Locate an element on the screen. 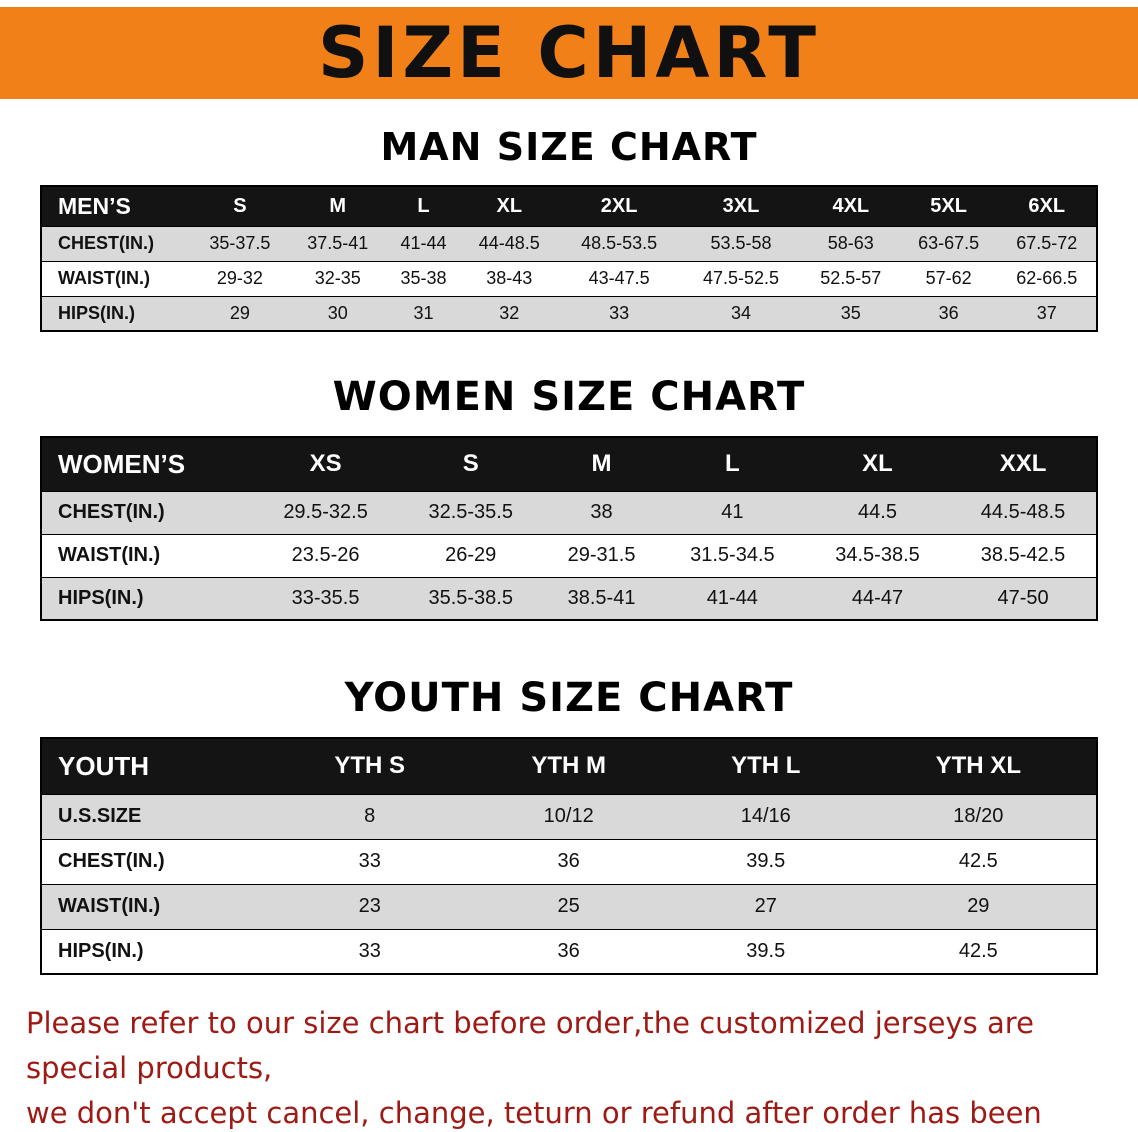 The image size is (1138, 1132). value-cell: 29.5-32.5 is located at coordinates (325, 512).